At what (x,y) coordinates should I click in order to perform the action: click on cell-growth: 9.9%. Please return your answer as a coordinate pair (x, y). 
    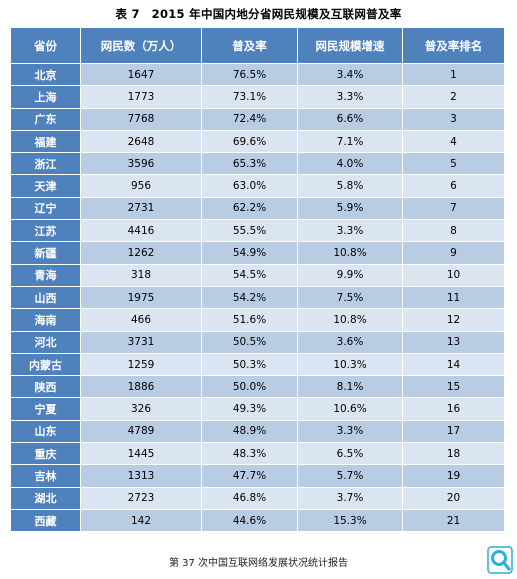
    Looking at the image, I should click on (350, 275).